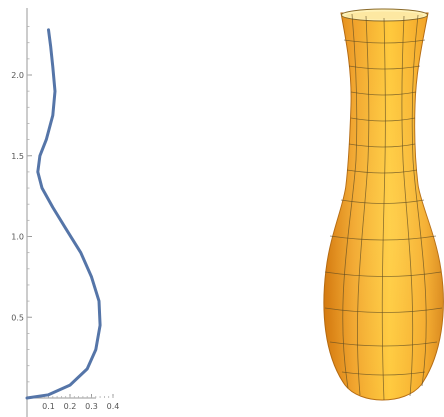  Describe the element at coordinates (91, 406) in the screenshot. I see `x-tick-label: 0.3` at that location.